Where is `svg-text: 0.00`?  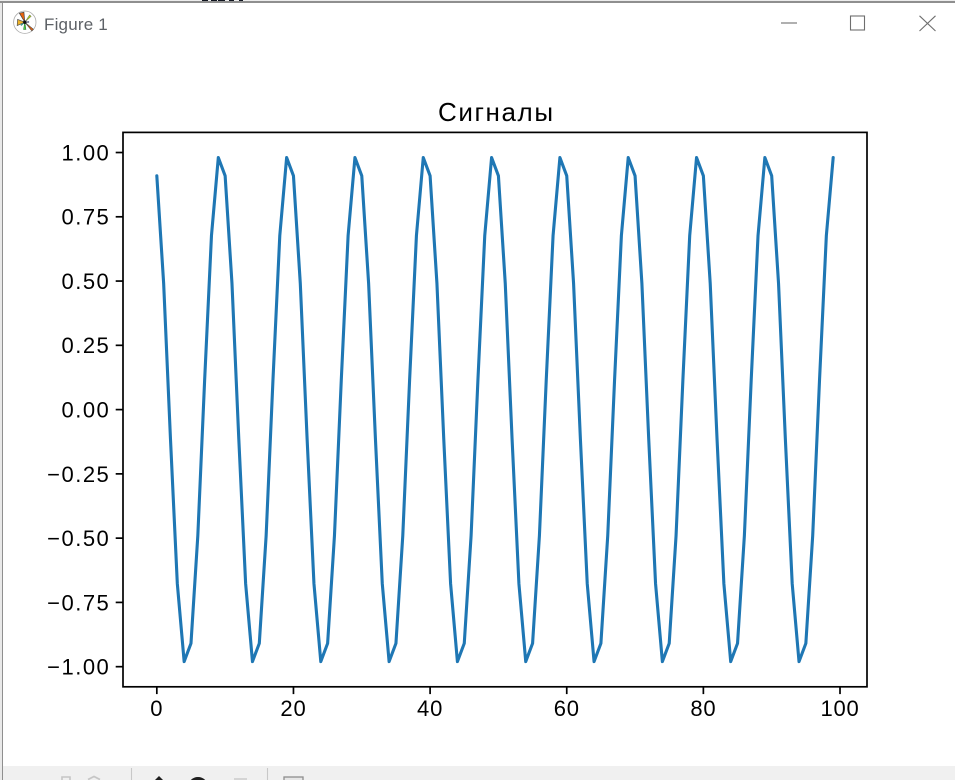
svg-text: 0.00 is located at coordinates (85, 410).